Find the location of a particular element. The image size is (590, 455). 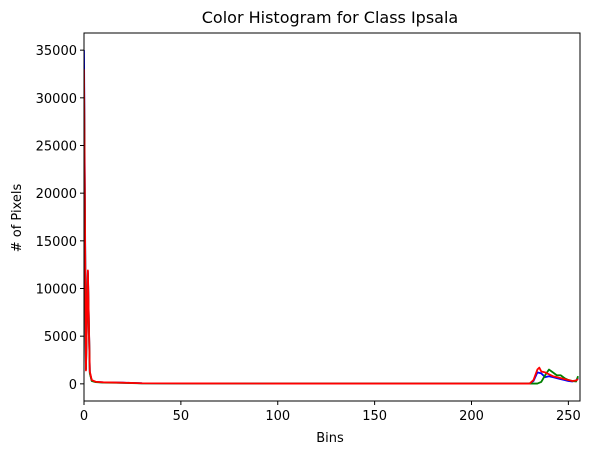

x-tick-label: 200 is located at coordinates (471, 416).